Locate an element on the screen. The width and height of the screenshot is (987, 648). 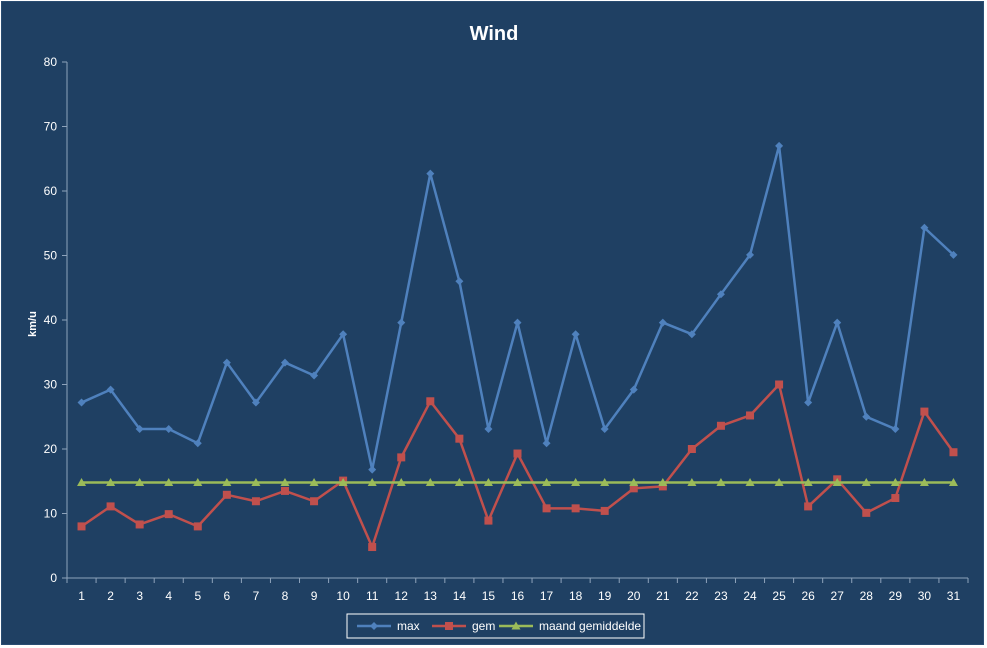
legend-label-max: max is located at coordinates (408, 626).